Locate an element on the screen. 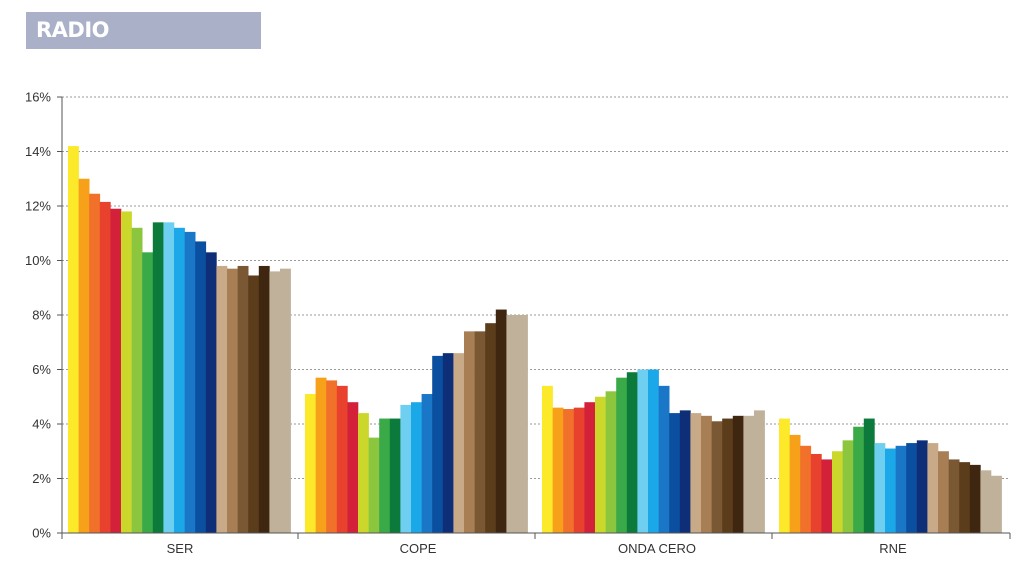 This screenshot has width=1024, height=568. category-label: SER is located at coordinates (180, 548).